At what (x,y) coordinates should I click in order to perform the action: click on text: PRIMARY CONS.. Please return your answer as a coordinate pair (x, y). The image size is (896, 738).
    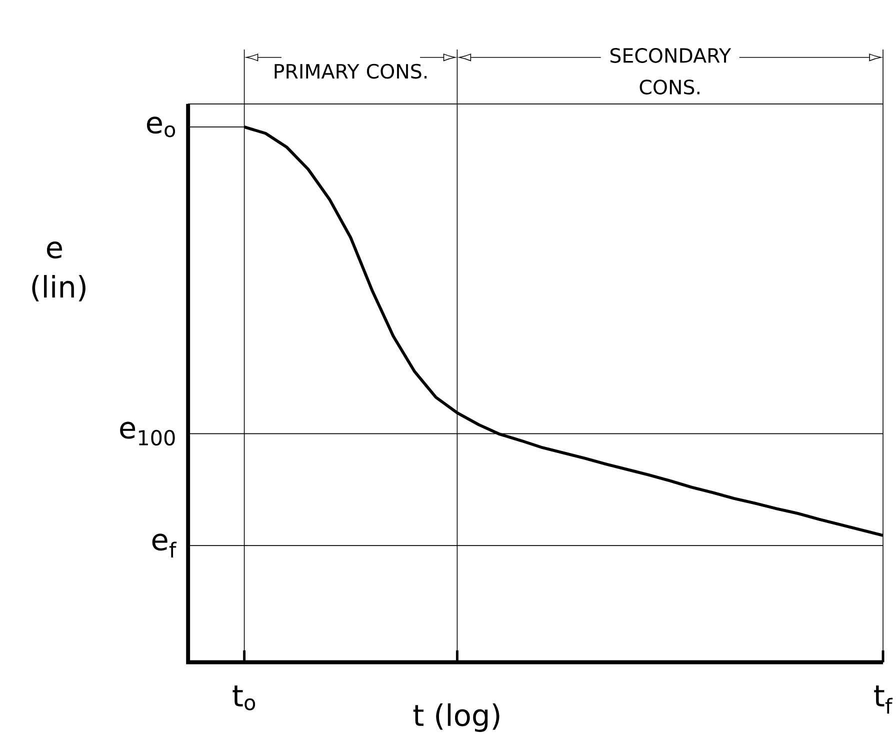
    Looking at the image, I should click on (350, 71).